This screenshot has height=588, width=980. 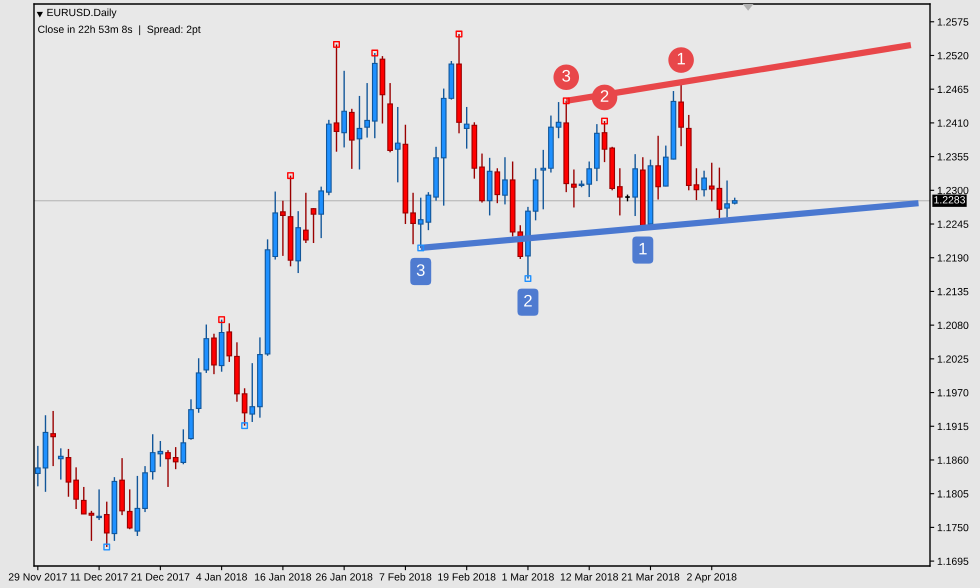 What do you see at coordinates (953, 292) in the screenshot?
I see `y-tick-label: 1.2135` at bounding box center [953, 292].